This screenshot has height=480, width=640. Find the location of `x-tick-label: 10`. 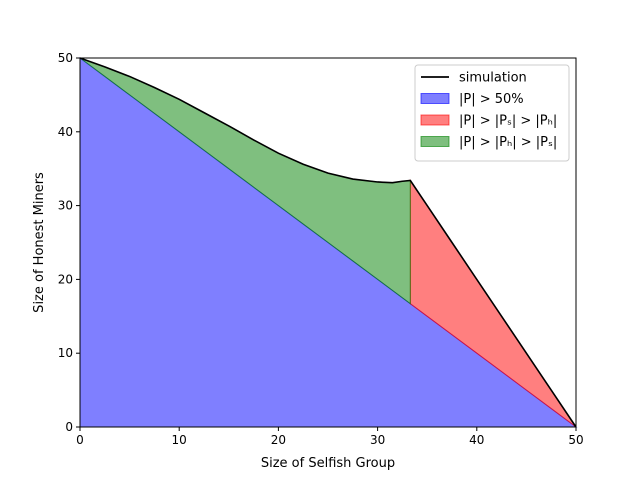

x-tick-label: 10 is located at coordinates (179, 440).